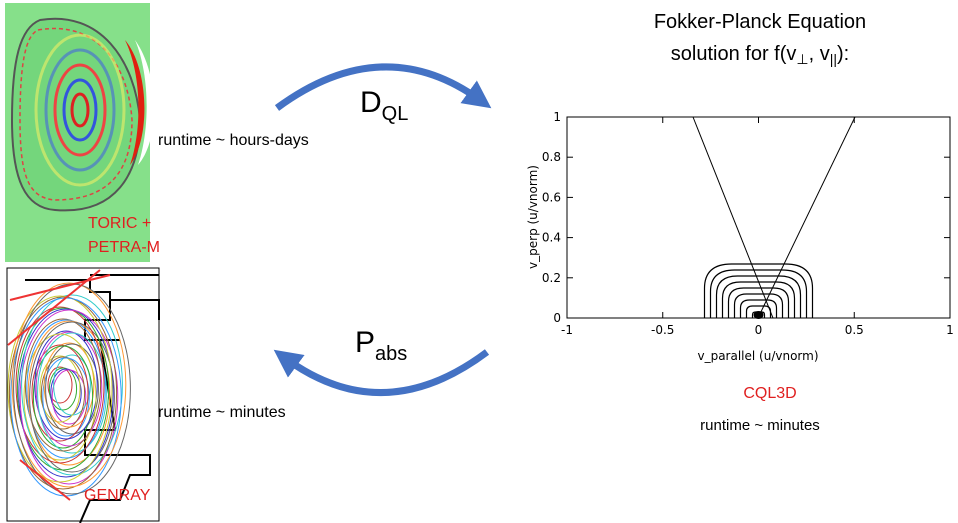  What do you see at coordinates (557, 117) in the screenshot?
I see `y-tick-label: 1` at bounding box center [557, 117].